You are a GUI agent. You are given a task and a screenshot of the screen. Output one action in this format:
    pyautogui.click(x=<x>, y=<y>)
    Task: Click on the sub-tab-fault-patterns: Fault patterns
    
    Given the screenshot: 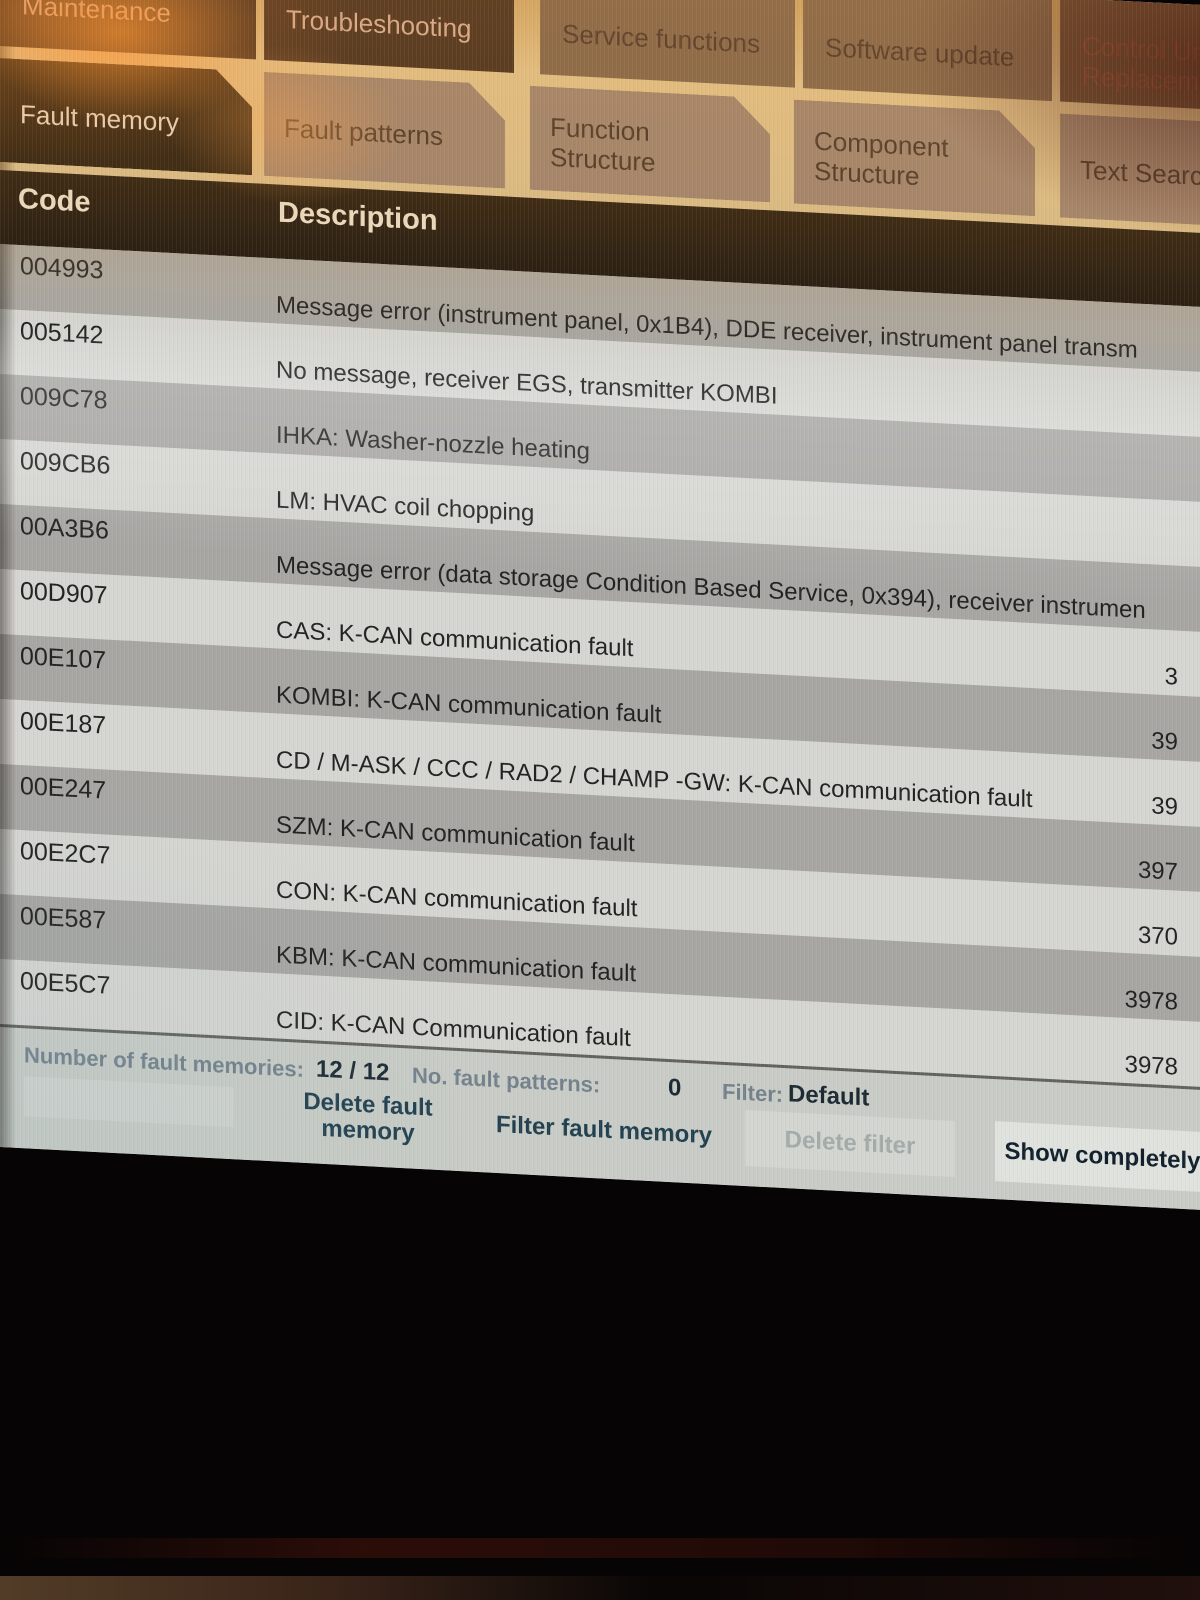 What is the action you would take?
    pyautogui.click(x=384, y=130)
    